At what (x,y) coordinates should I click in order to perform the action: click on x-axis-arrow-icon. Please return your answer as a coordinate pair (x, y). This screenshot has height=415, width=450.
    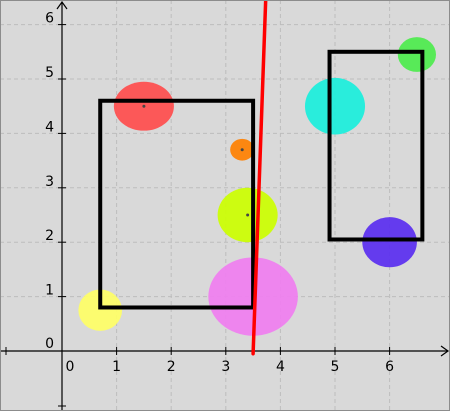
    Looking at the image, I should click on (445, 351).